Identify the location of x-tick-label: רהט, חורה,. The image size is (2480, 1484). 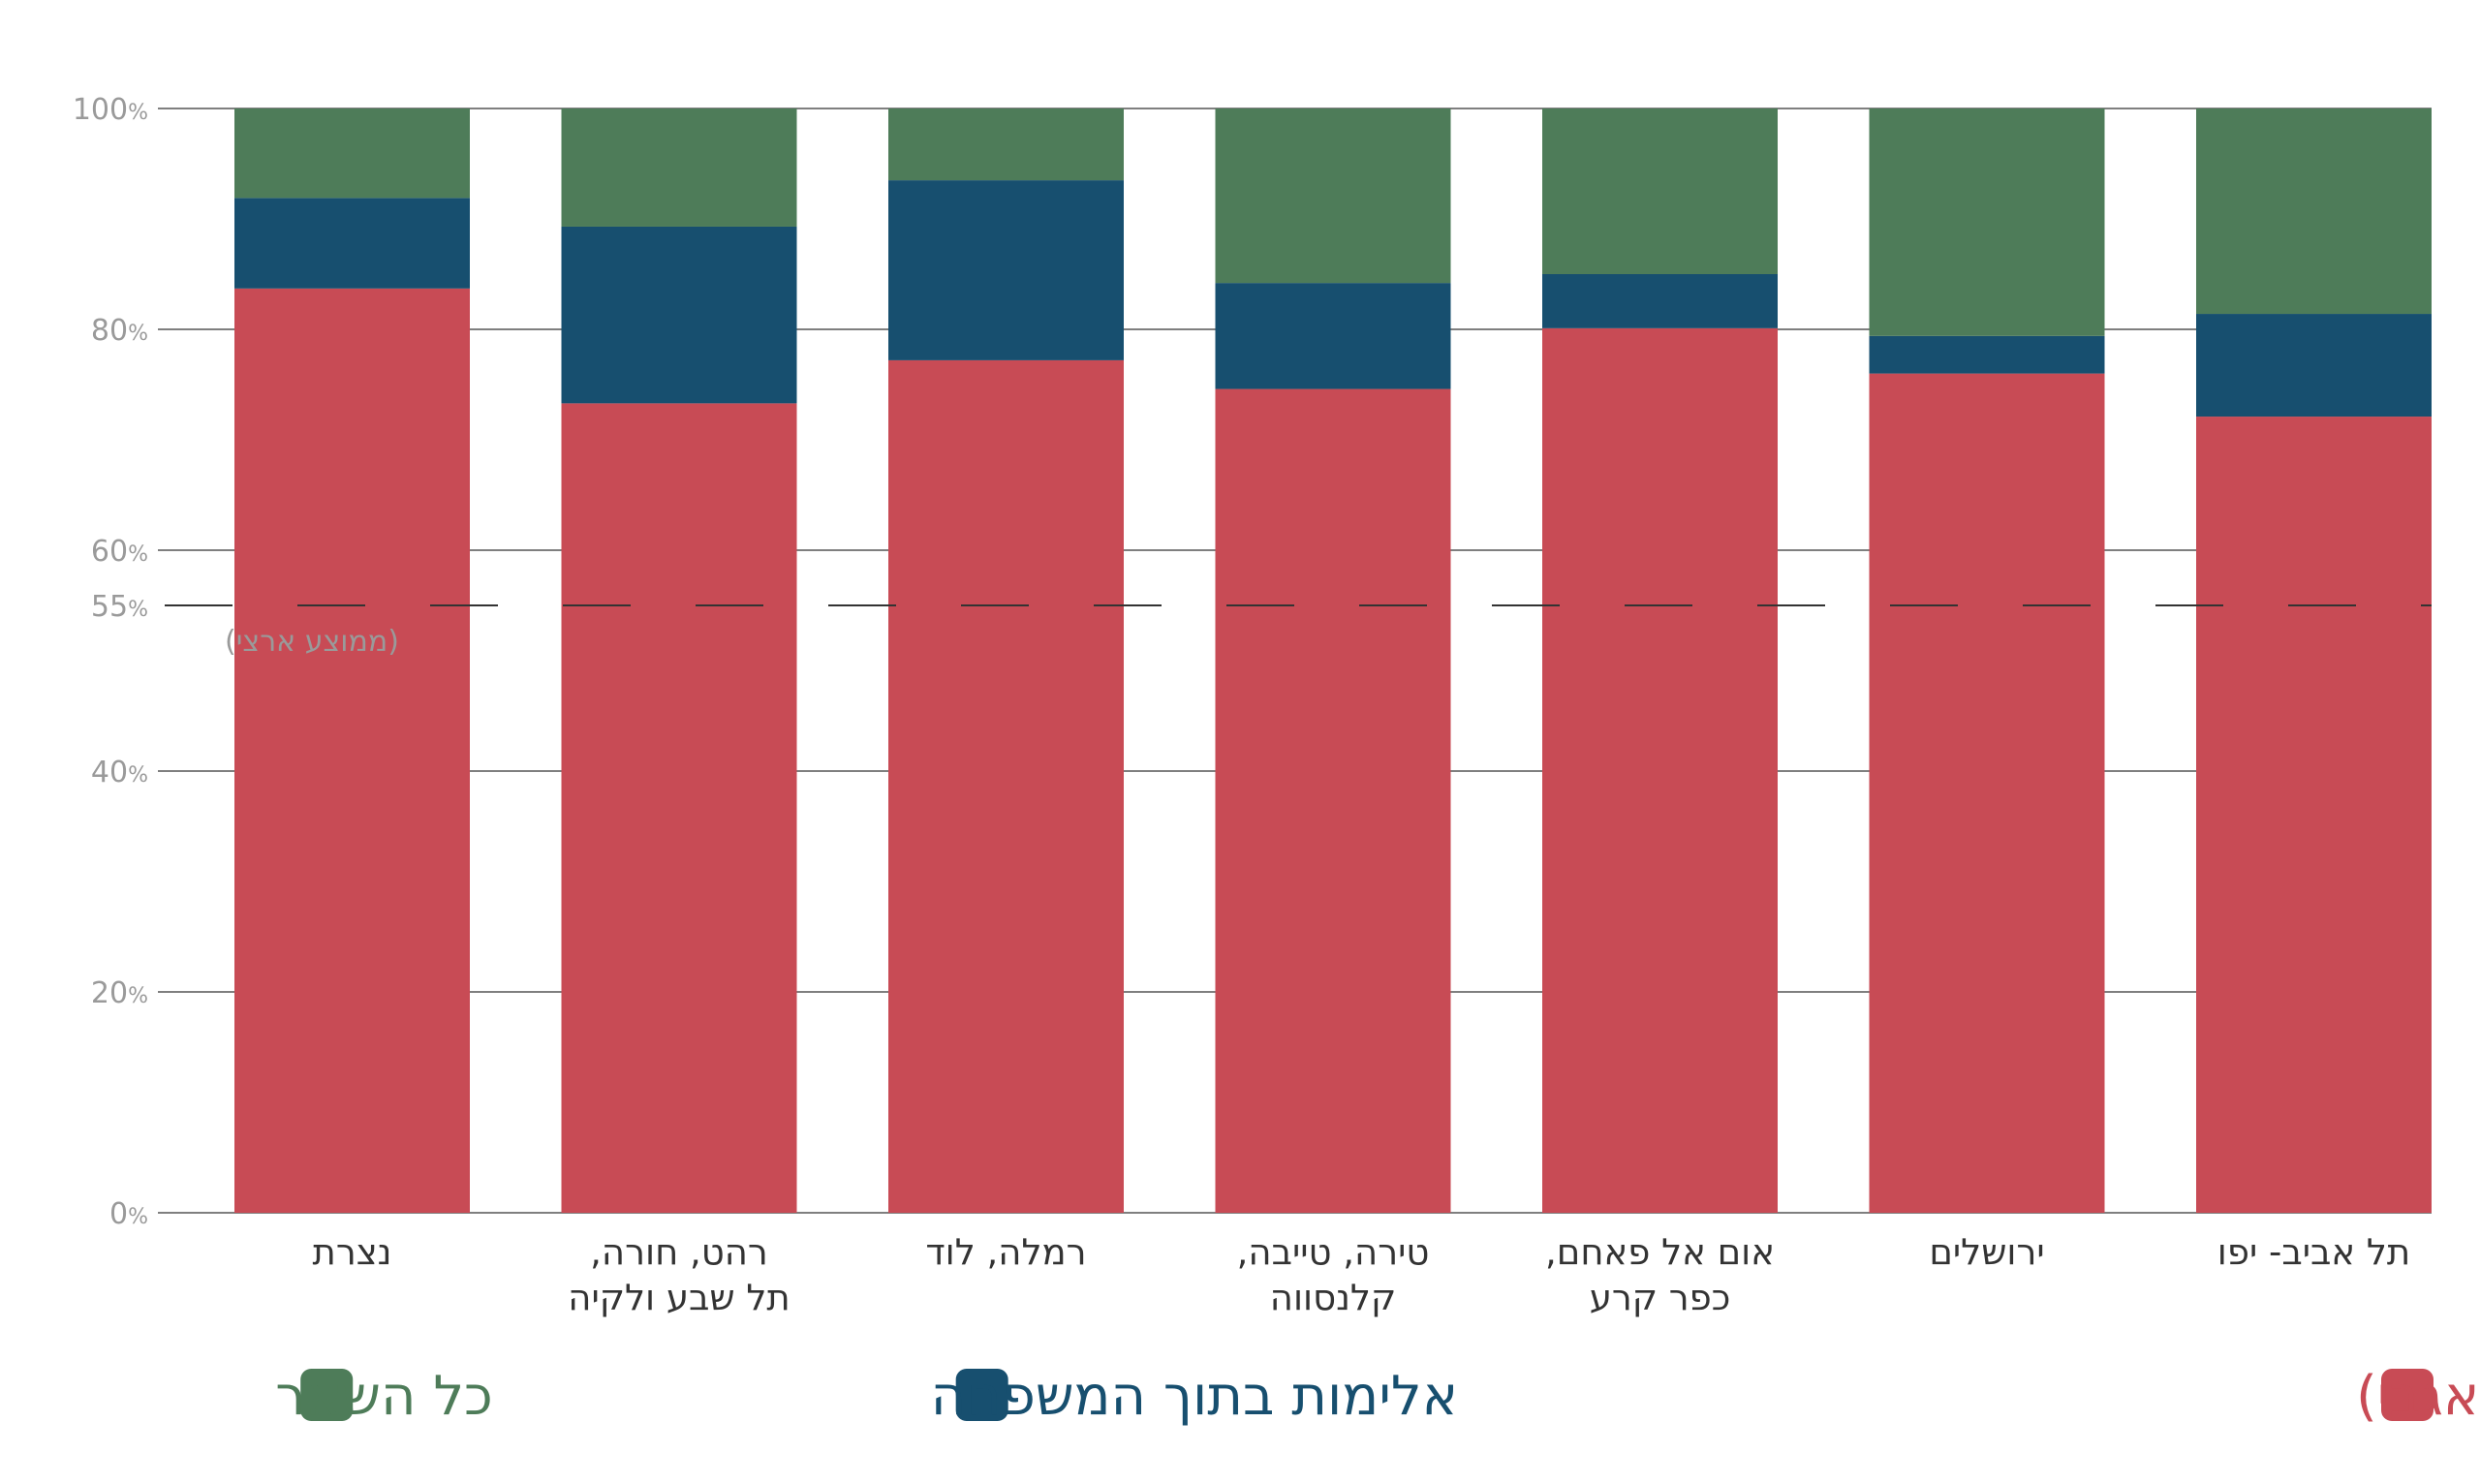
(679, 1252).